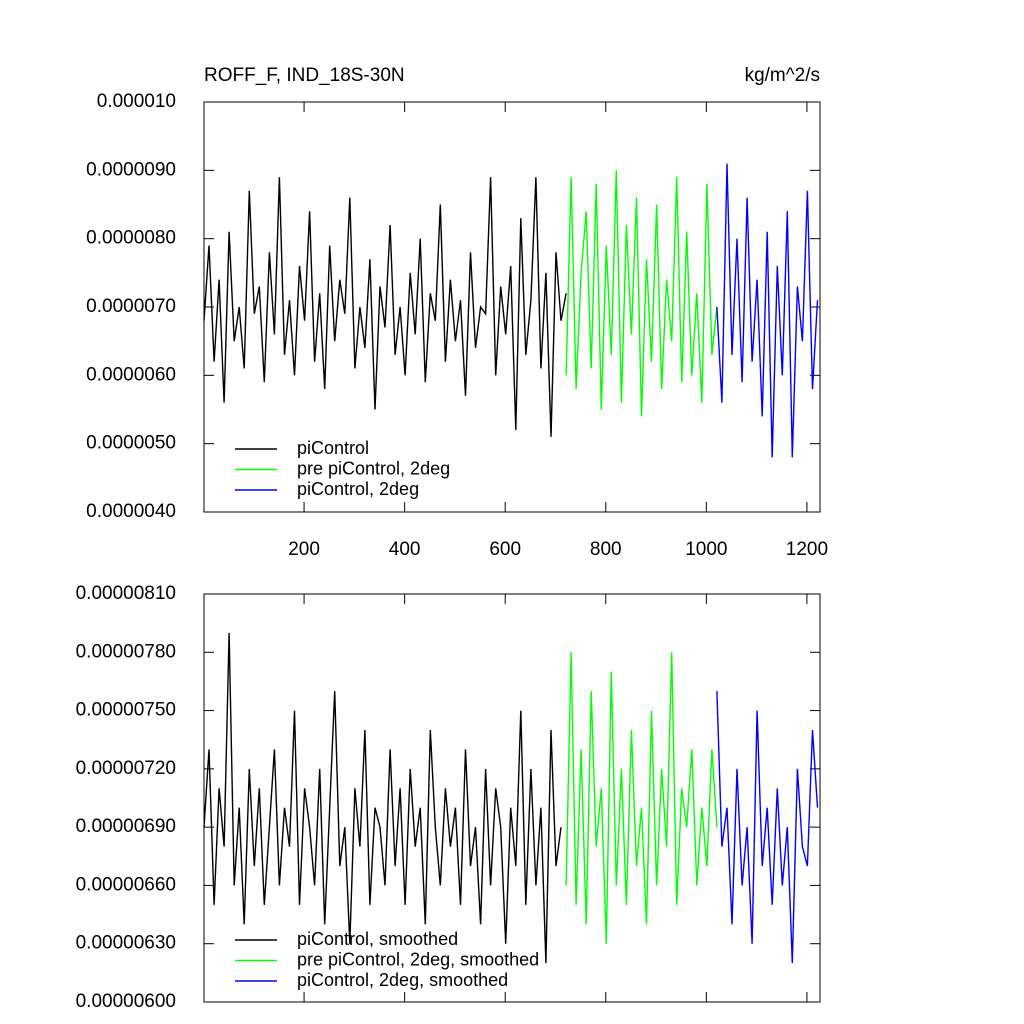 Image resolution: width=1024 pixels, height=1024 pixels. Describe the element at coordinates (606, 549) in the screenshot. I see `x-tick-label: 800` at that location.